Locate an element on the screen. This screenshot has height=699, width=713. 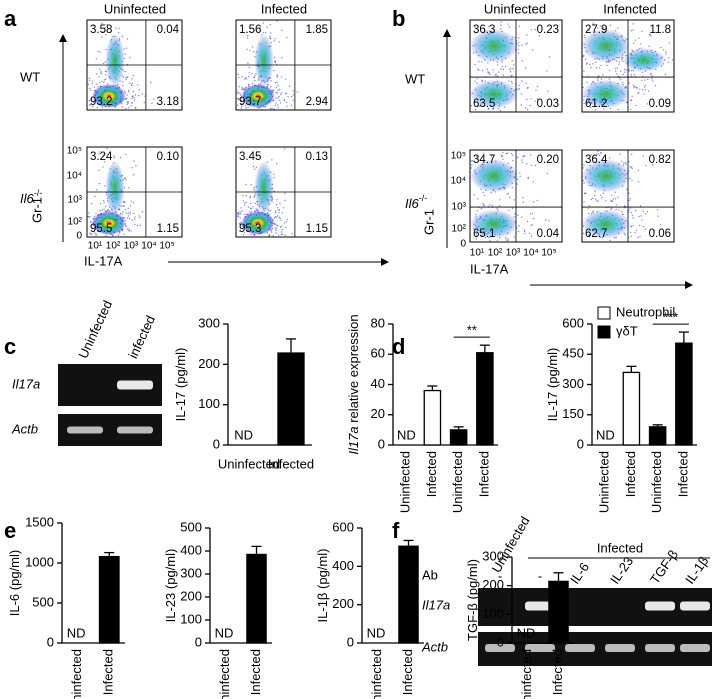
y-axis-title: IL-23 (pg/ml) is located at coordinates (170, 586).